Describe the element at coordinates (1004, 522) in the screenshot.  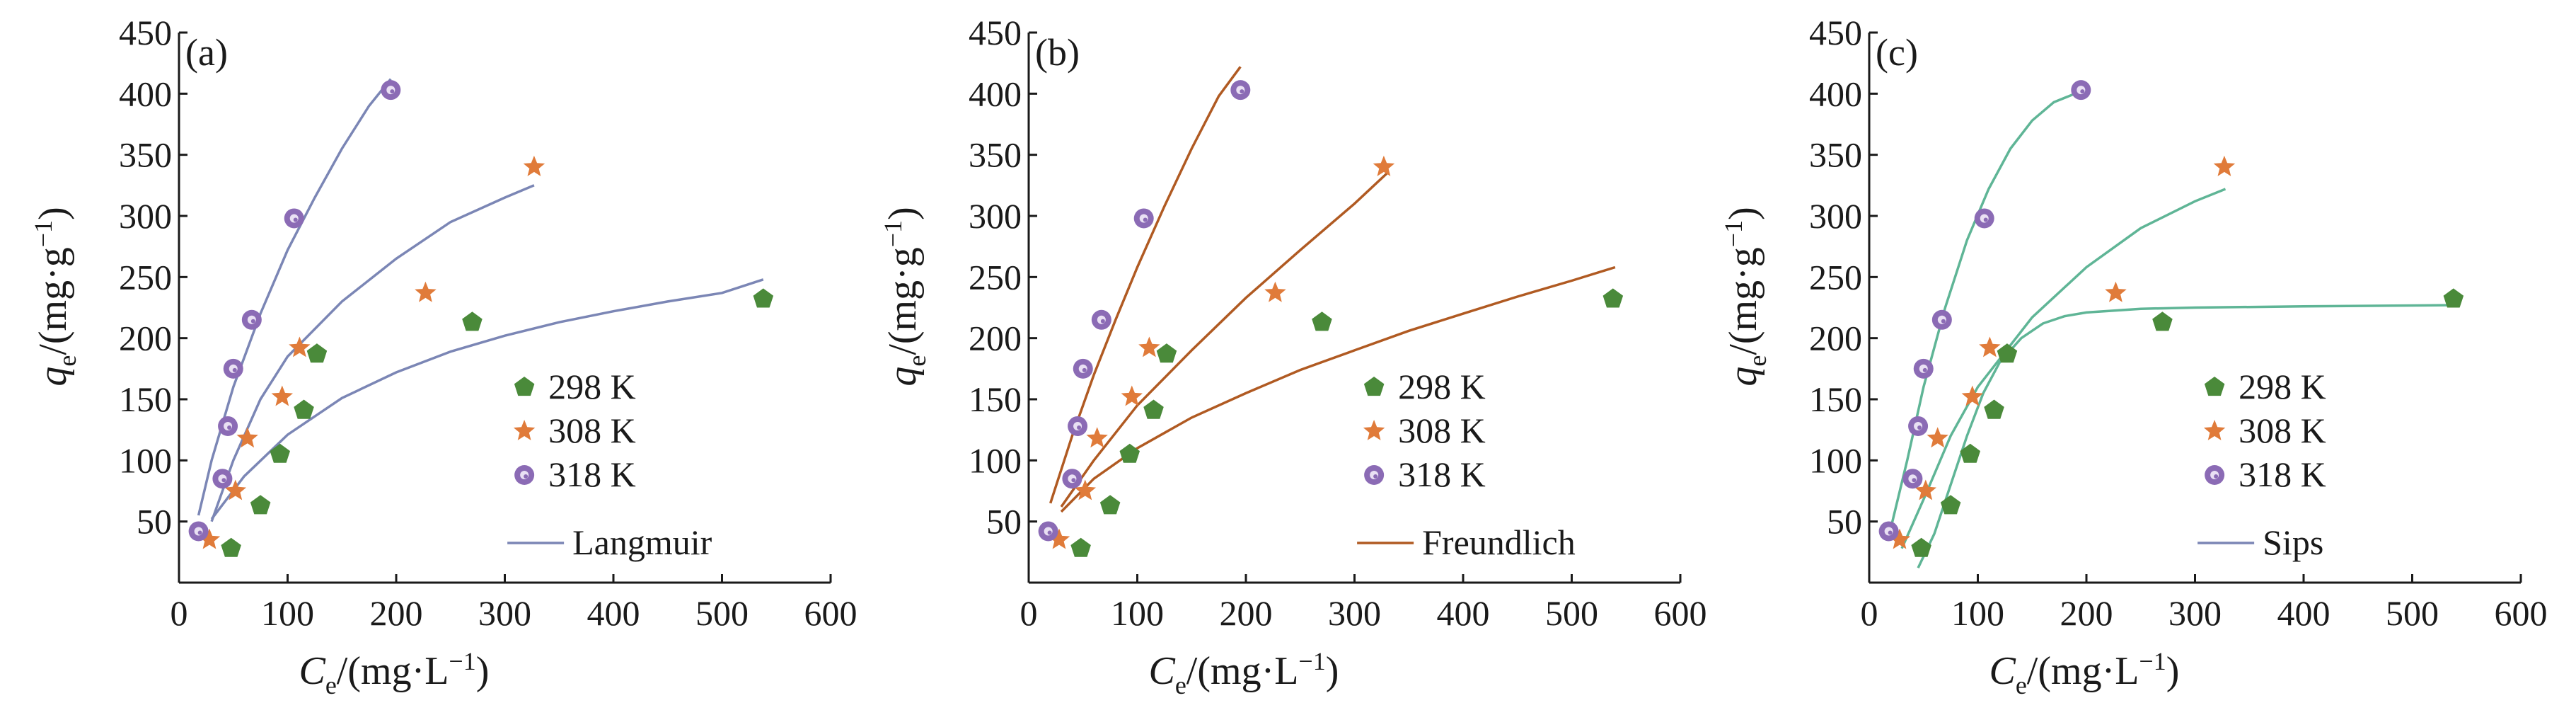
I see `y-tick-label: 50` at that location.